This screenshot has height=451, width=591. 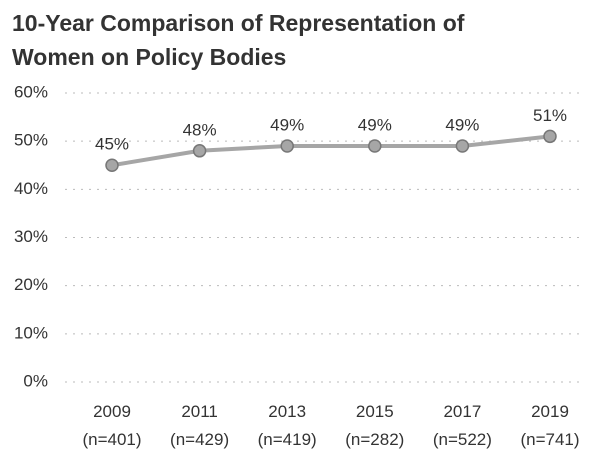 What do you see at coordinates (31, 140) in the screenshot?
I see `y-tick-label: 50%` at bounding box center [31, 140].